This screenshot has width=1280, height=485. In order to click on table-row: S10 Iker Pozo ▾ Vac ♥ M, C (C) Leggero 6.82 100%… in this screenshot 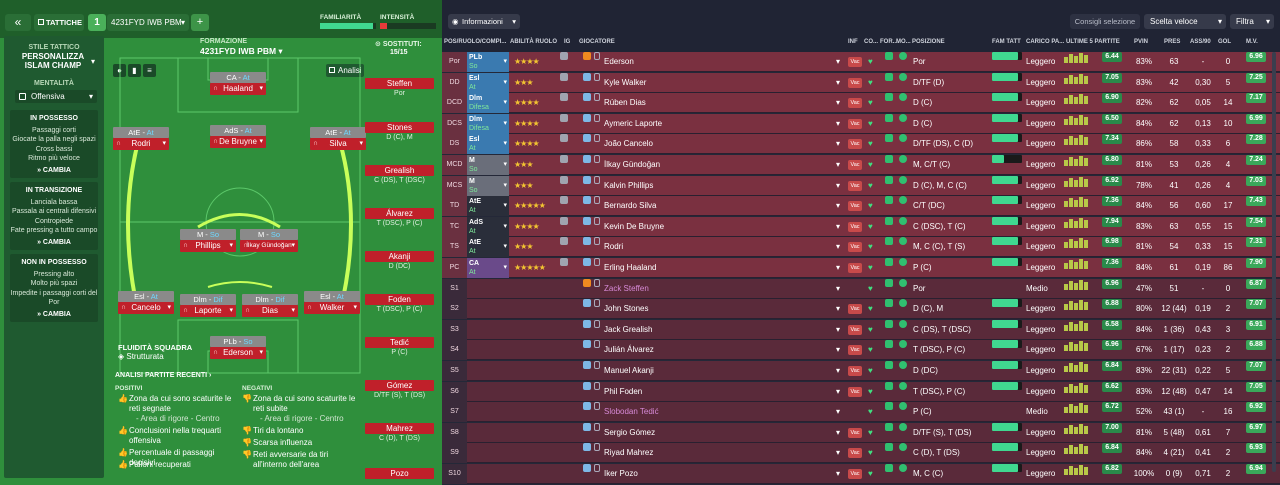, I will do `click(861, 474)`.